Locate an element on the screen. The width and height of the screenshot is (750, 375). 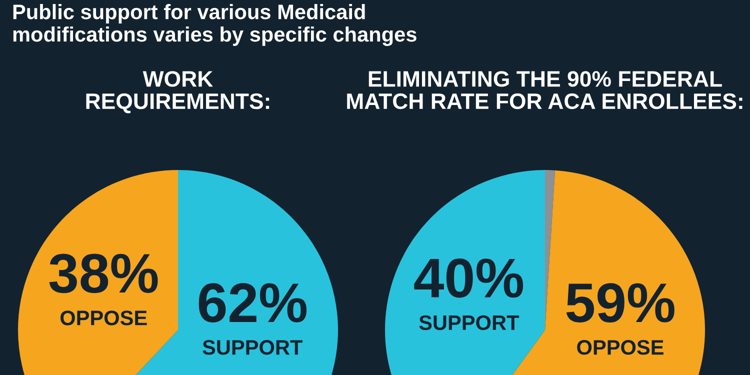
data-label: 59% is located at coordinates (620, 303).